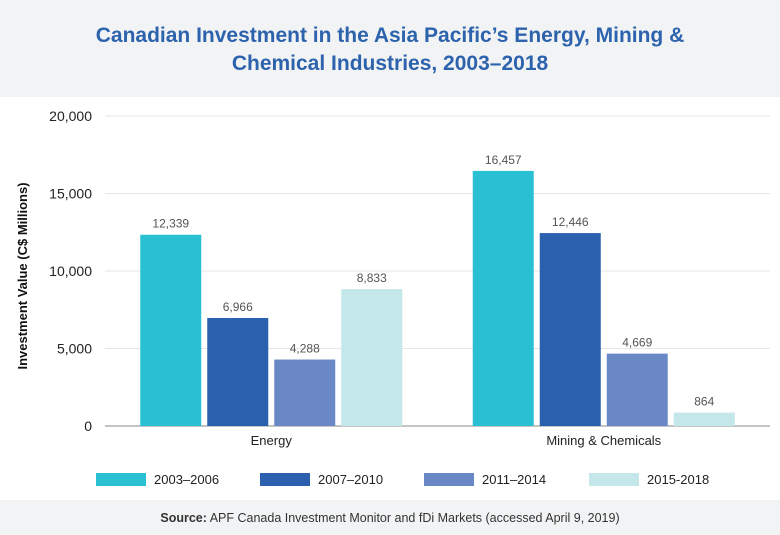 Image resolution: width=780 pixels, height=535 pixels. Describe the element at coordinates (678, 479) in the screenshot. I see `legend-label: 2015-2018` at that location.